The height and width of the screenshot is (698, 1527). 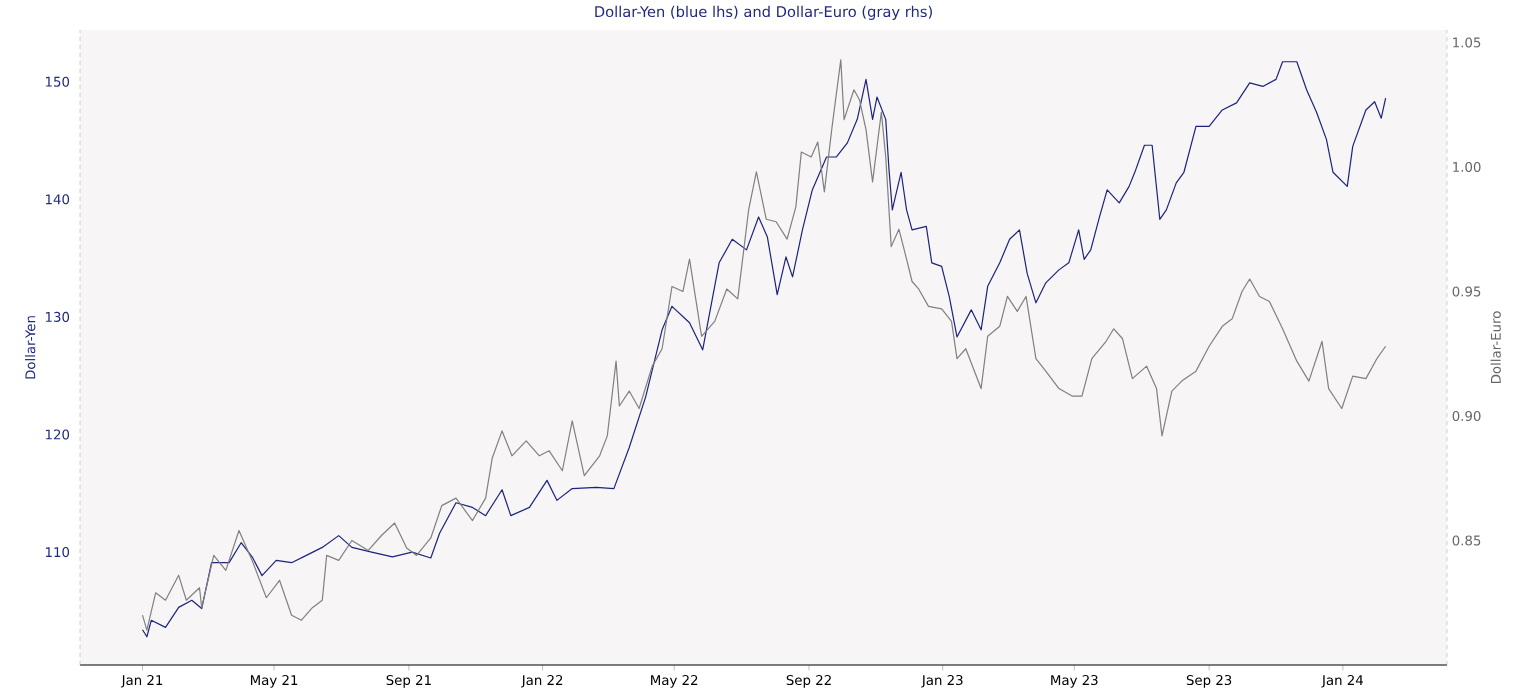 What do you see at coordinates (57, 81) in the screenshot?
I see `y-tick-label: 150` at bounding box center [57, 81].